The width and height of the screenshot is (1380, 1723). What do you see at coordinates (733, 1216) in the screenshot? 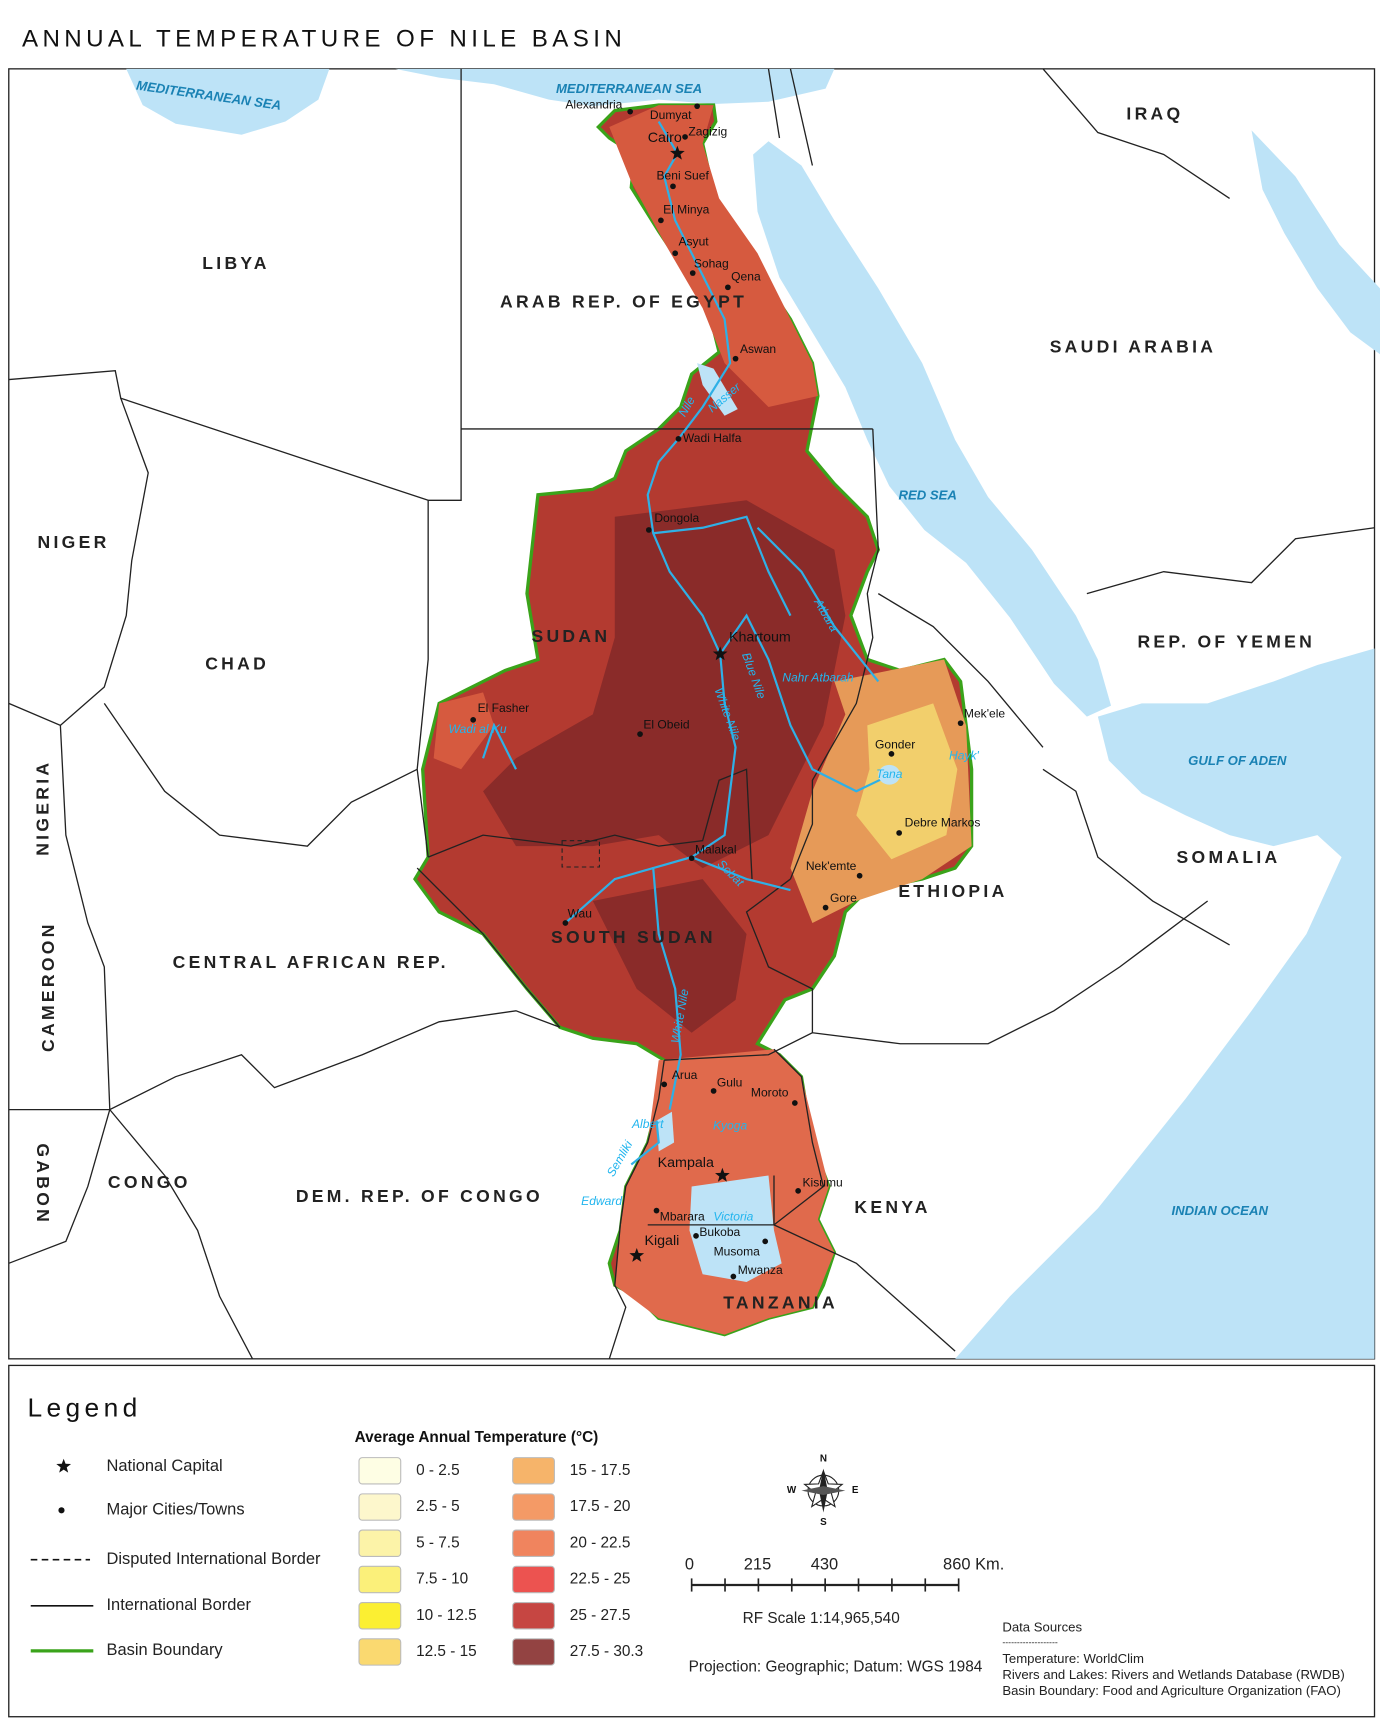
I see `water-label: Victoria` at bounding box center [733, 1216].